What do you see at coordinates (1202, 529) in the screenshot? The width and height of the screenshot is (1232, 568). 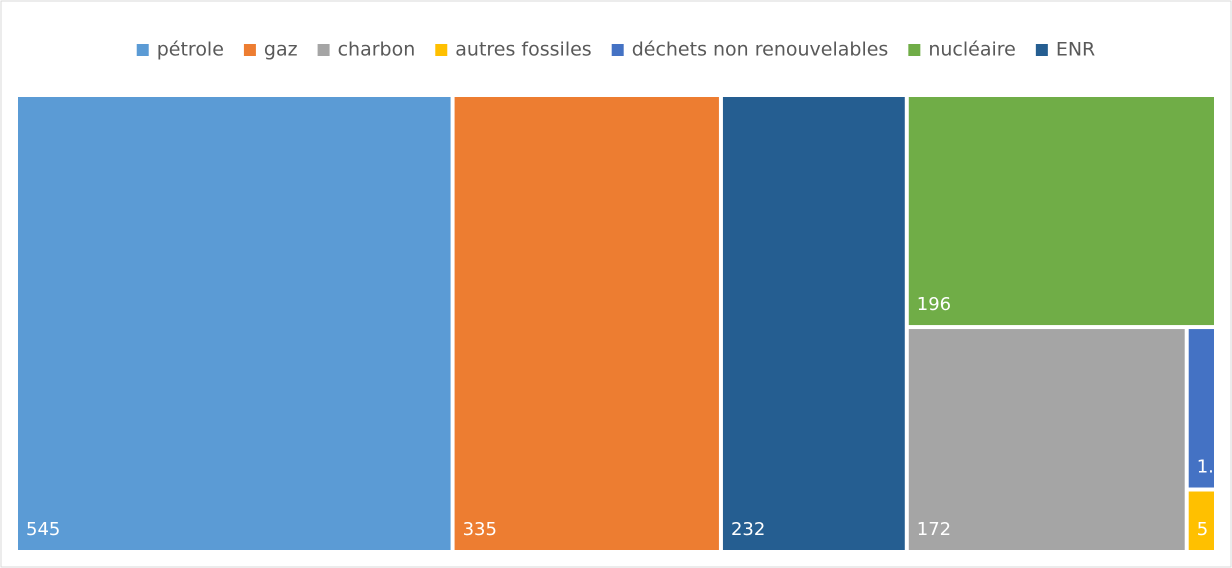 I see `tile-label: 5` at bounding box center [1202, 529].